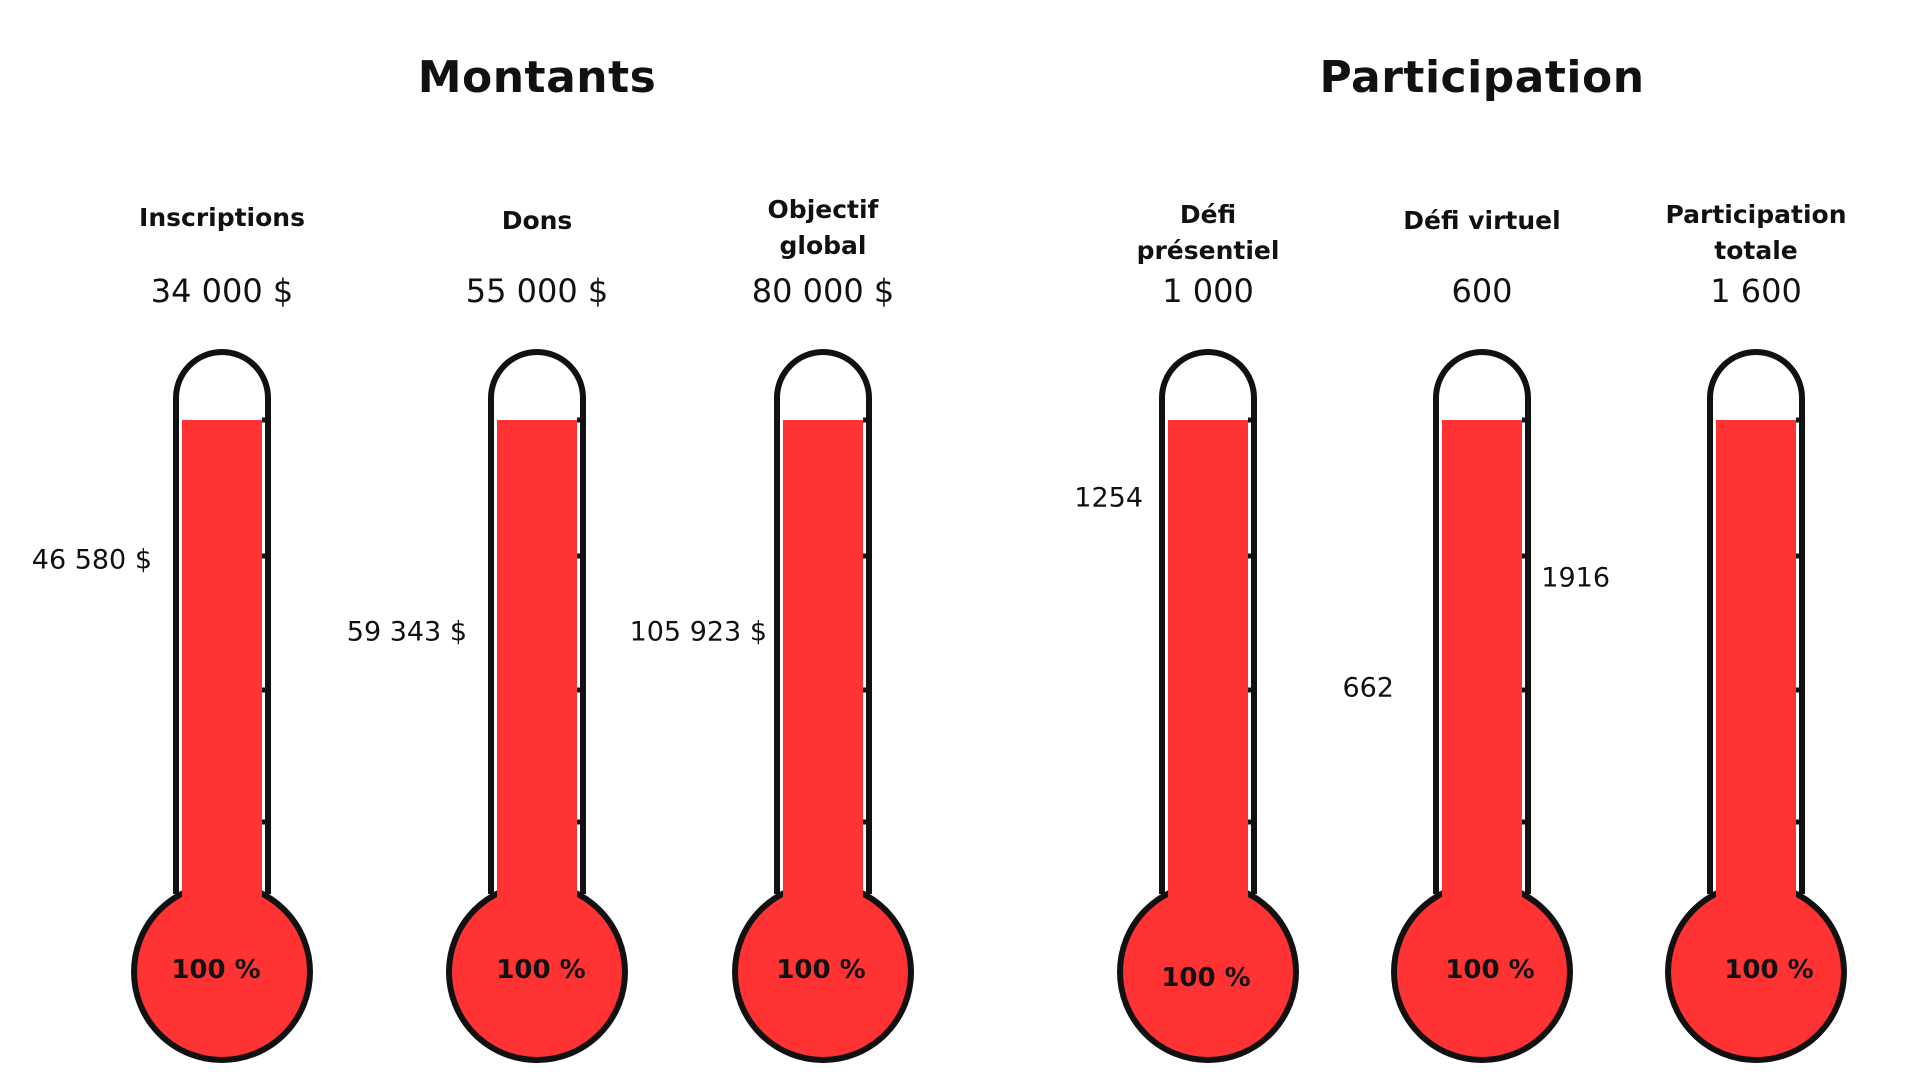  Describe the element at coordinates (823, 291) in the screenshot. I see `thermometer-target: 80 000 $` at that location.